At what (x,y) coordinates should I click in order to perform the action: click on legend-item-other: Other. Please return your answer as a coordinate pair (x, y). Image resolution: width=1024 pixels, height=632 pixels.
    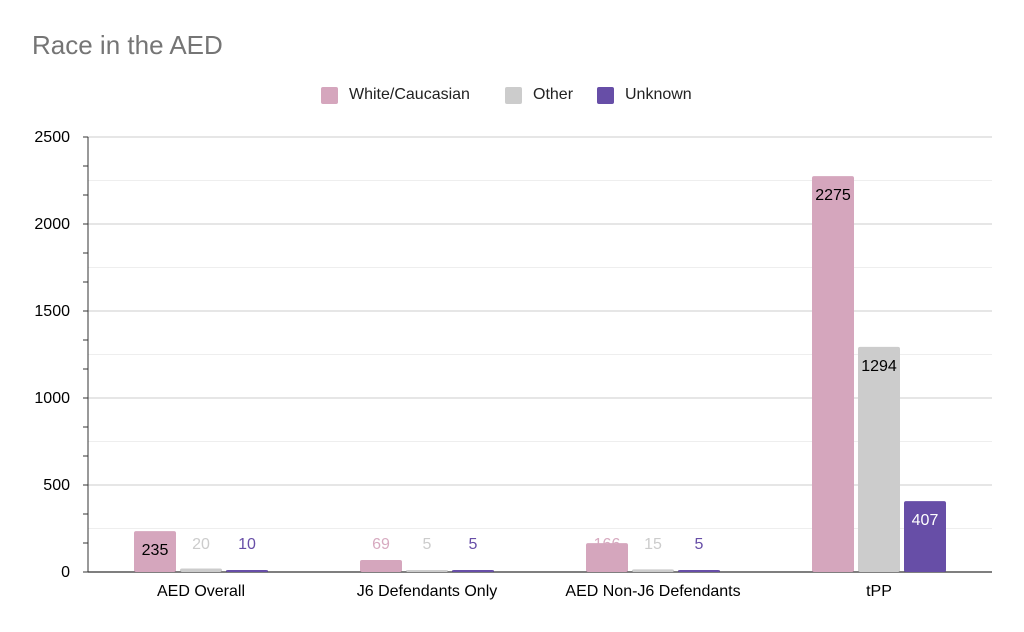
    Looking at the image, I should click on (539, 95).